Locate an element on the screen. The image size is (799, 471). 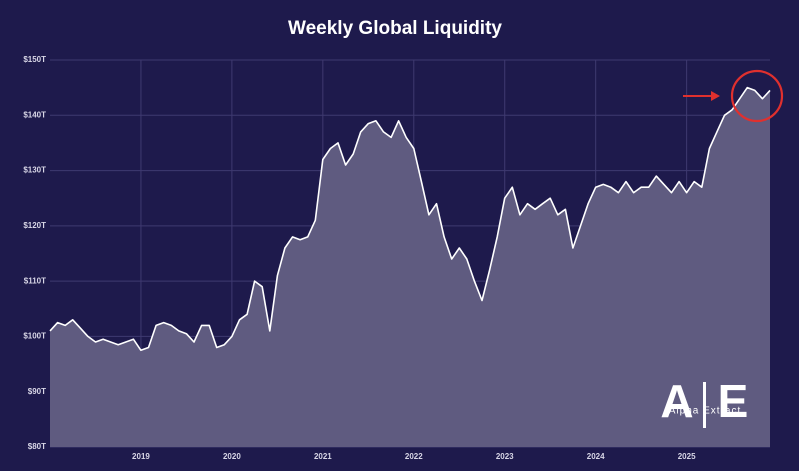
logo-bar is located at coordinates (704, 405).